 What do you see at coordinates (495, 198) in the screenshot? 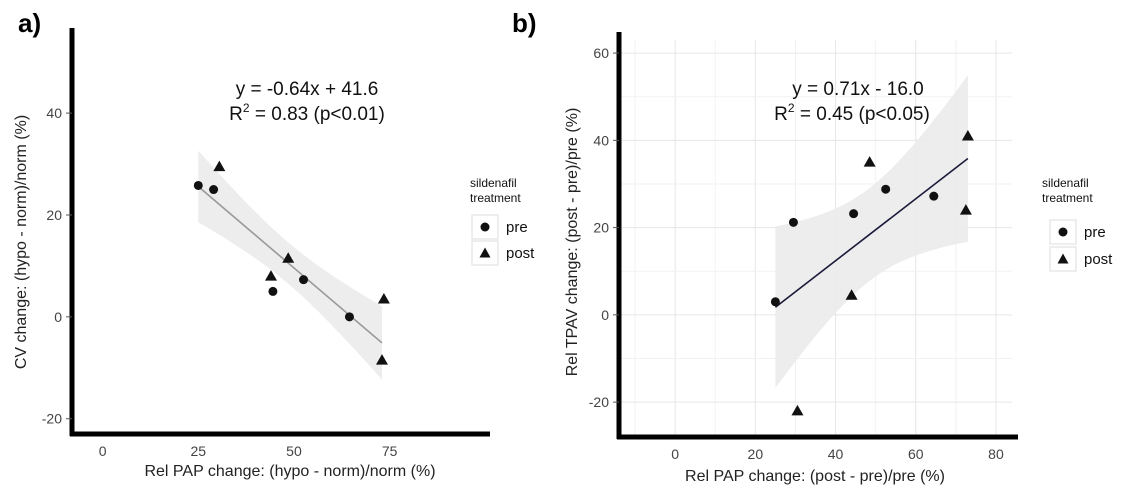
I see `panel-a-legend-title-line2: treatment` at bounding box center [495, 198].